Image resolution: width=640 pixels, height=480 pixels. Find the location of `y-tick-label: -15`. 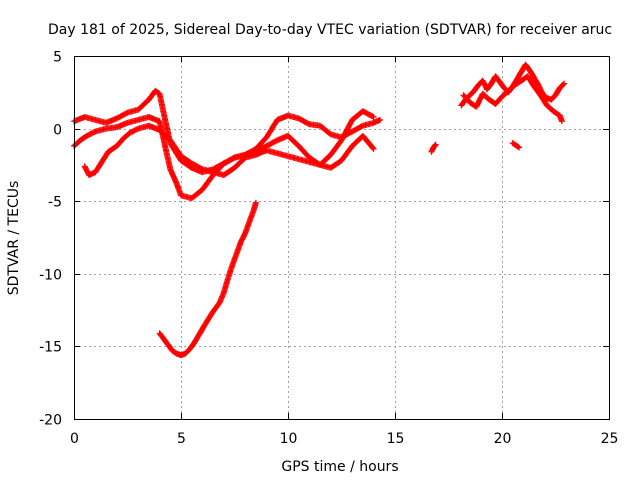

y-tick-label: -15 is located at coordinates (50, 348).